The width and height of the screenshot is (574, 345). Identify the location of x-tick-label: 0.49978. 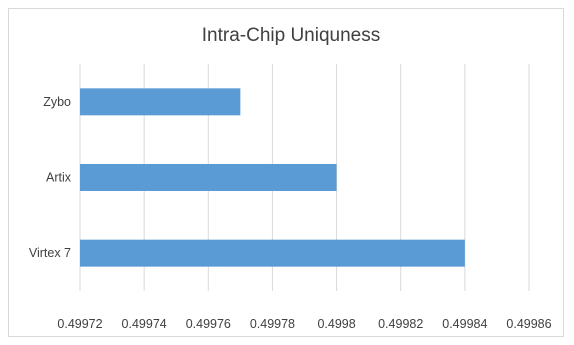
(272, 324).